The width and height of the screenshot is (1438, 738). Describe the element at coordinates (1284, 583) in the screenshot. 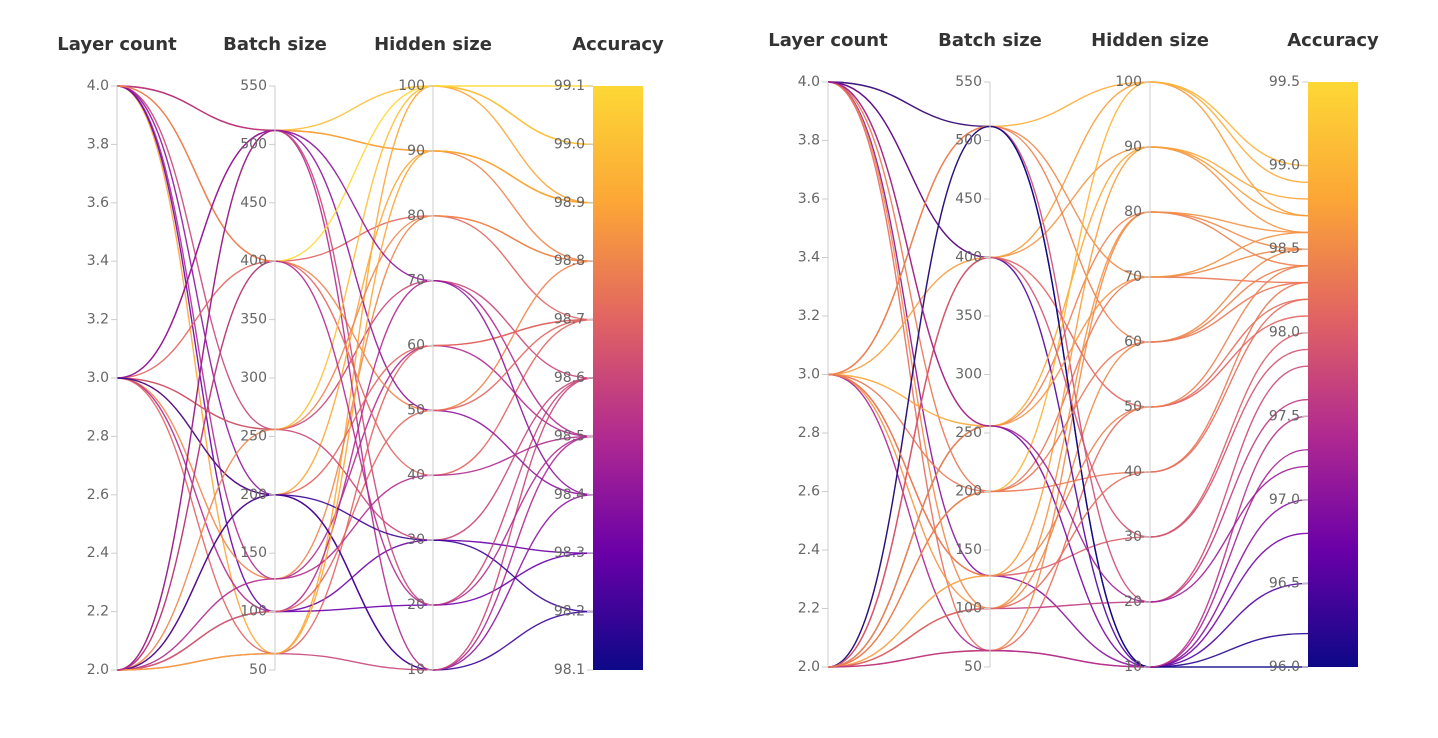

I see `tick-label: 96.5` at that location.